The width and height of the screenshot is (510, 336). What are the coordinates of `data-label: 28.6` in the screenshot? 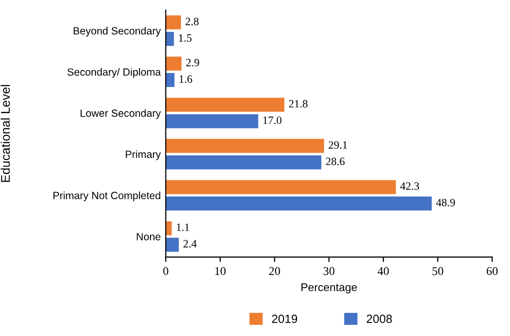 It's located at (335, 162).